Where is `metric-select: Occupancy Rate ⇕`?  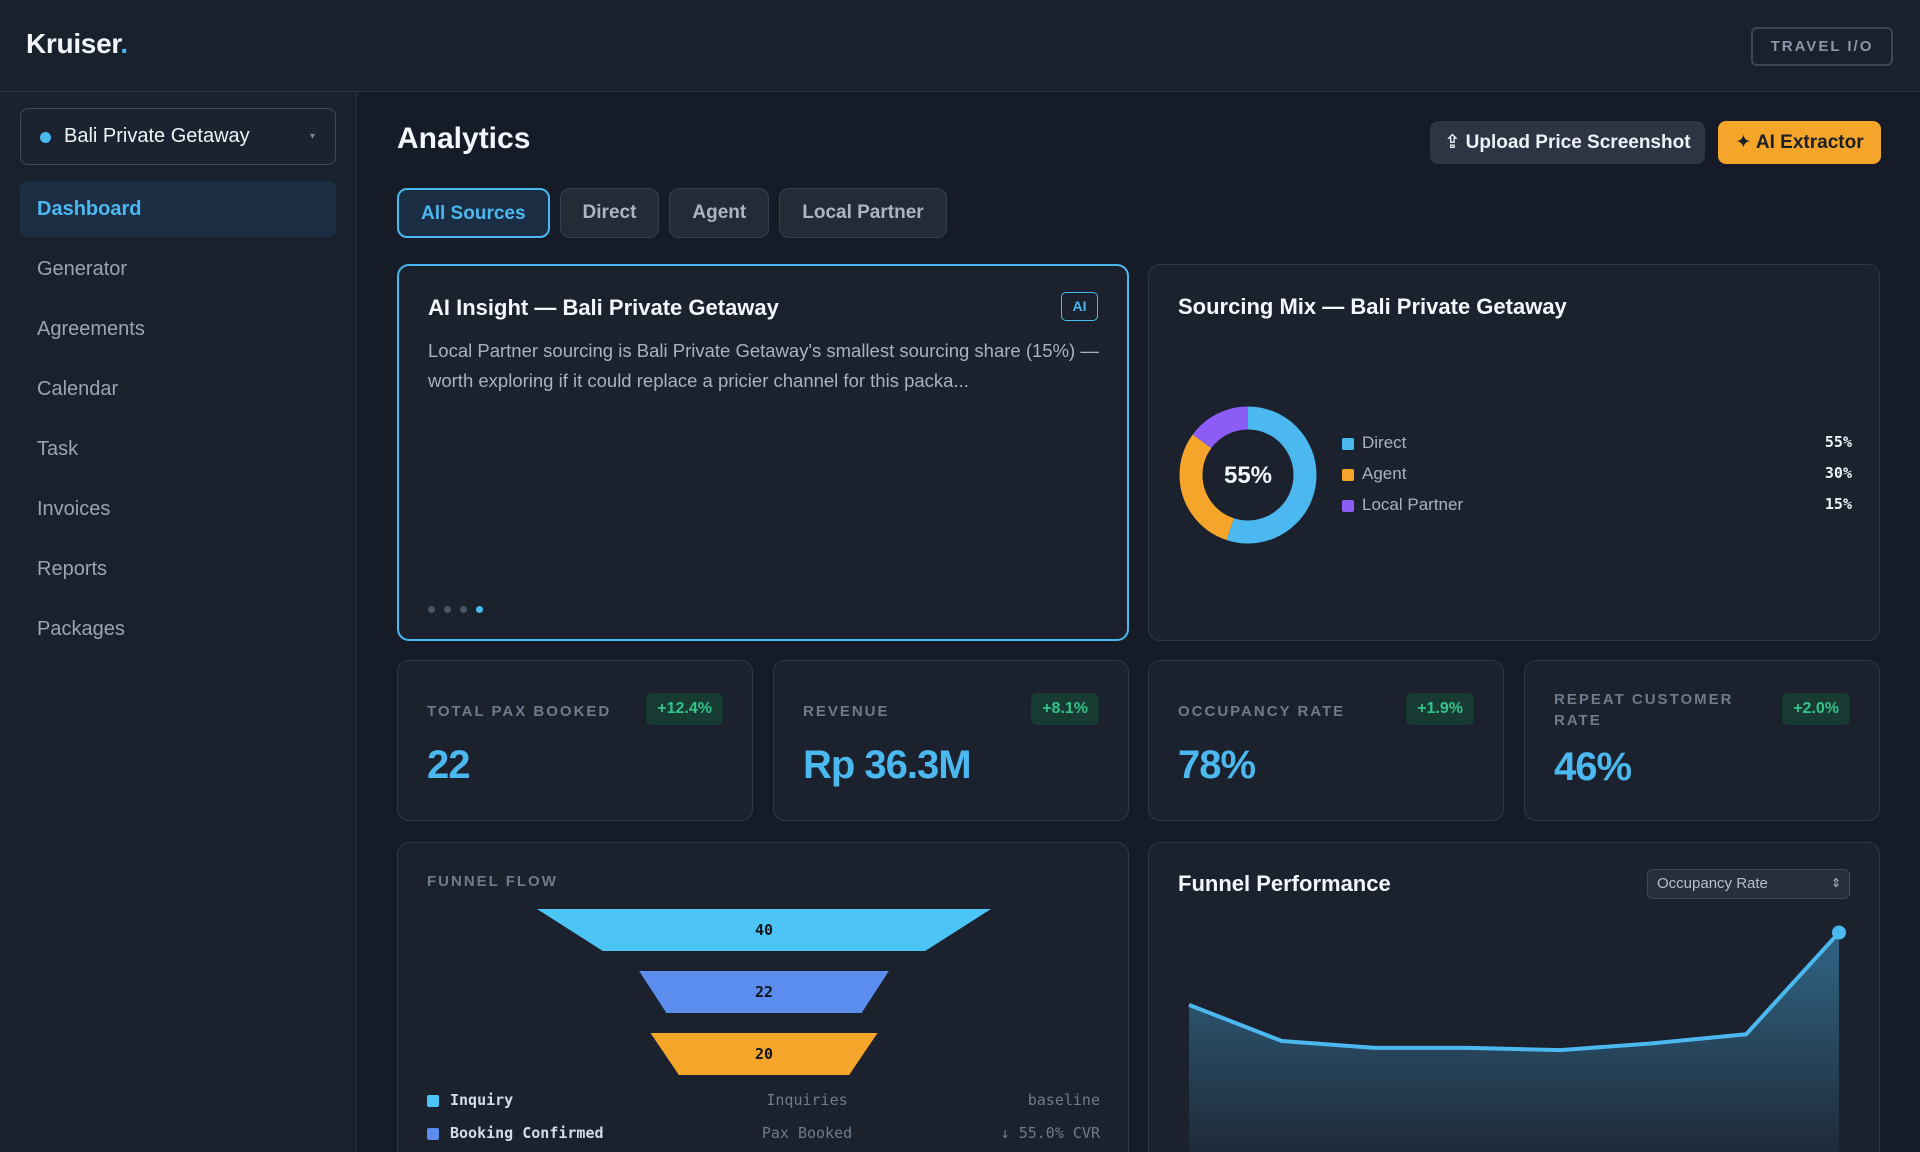 metric-select: Occupancy Rate ⇕ is located at coordinates (1748, 884).